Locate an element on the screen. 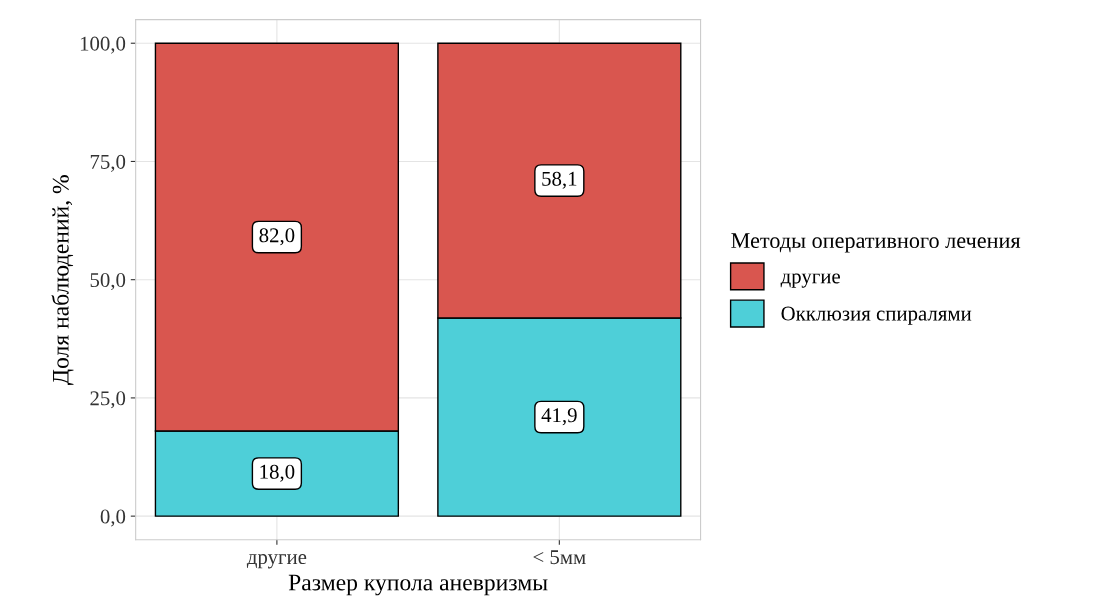 Image resolution: width=1112 pixels, height=612 pixels. y-tick-label: 75,0 is located at coordinates (108, 163).